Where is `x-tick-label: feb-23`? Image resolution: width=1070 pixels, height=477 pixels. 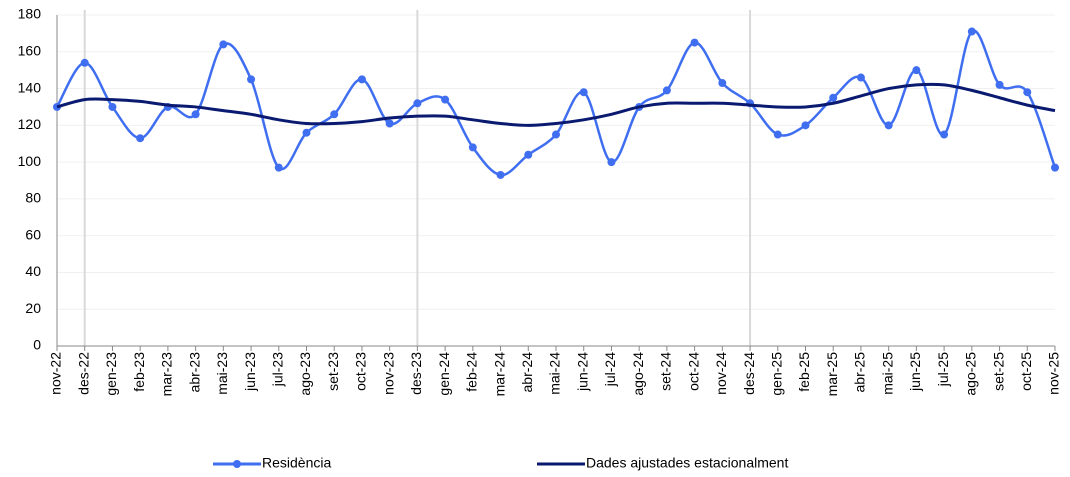 x-tick-label: feb-23 is located at coordinates (139, 372).